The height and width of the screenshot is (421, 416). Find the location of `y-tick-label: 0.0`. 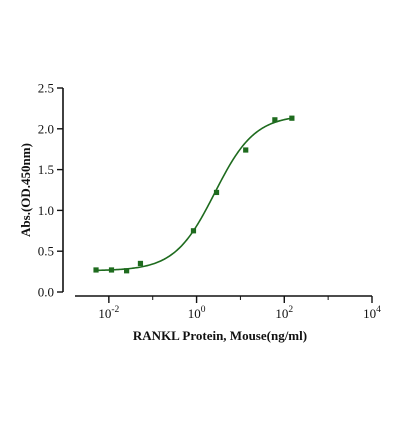

y-tick-label: 0.0 is located at coordinates (46, 292).